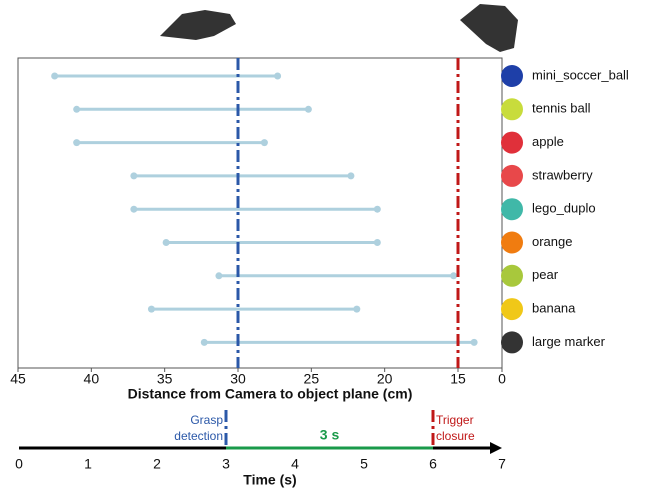  Describe the element at coordinates (554, 308) in the screenshot. I see `category-label: banana` at that location.